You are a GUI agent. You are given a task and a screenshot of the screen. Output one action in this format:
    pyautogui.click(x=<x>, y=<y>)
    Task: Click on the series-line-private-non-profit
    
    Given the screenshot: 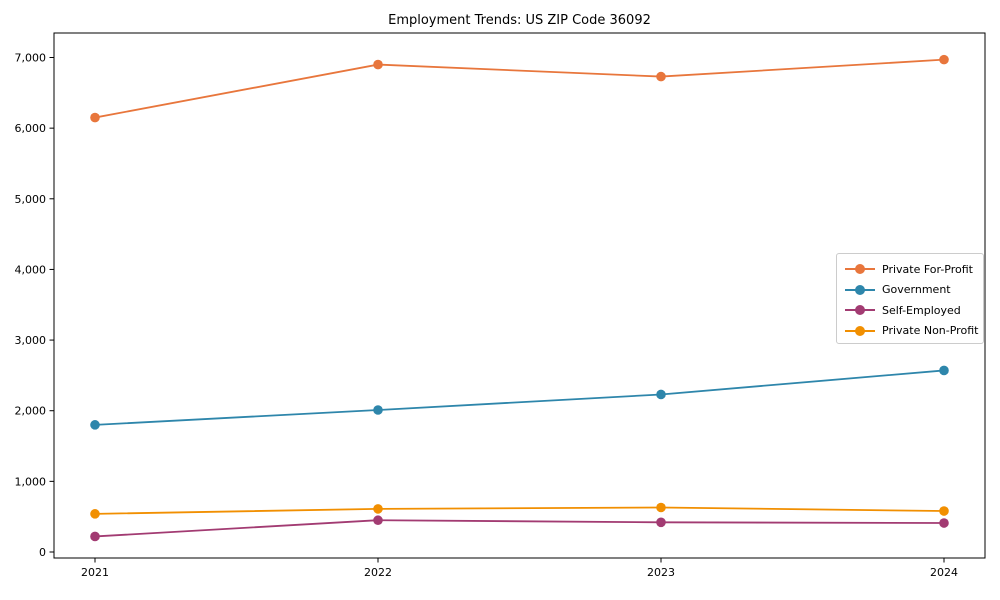 What is the action you would take?
    pyautogui.click(x=519, y=510)
    